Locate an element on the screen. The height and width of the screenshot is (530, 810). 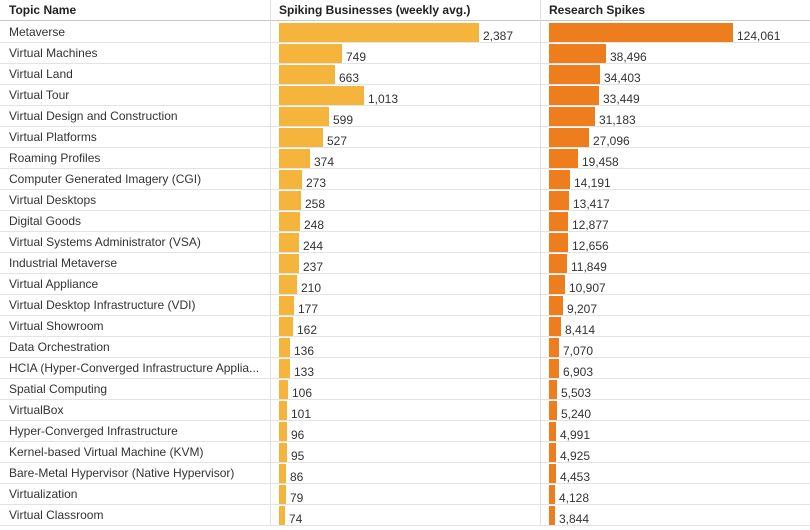
businesses-value-label: 86 is located at coordinates (297, 477).